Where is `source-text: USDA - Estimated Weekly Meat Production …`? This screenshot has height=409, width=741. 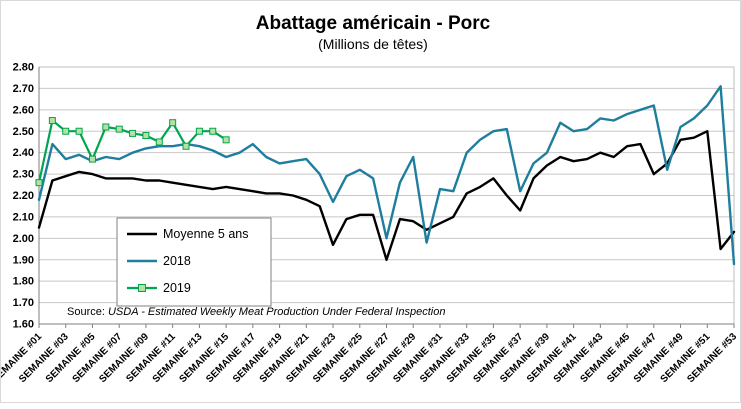
source-text: USDA - Estimated Weekly Meat Production … is located at coordinates (276, 312).